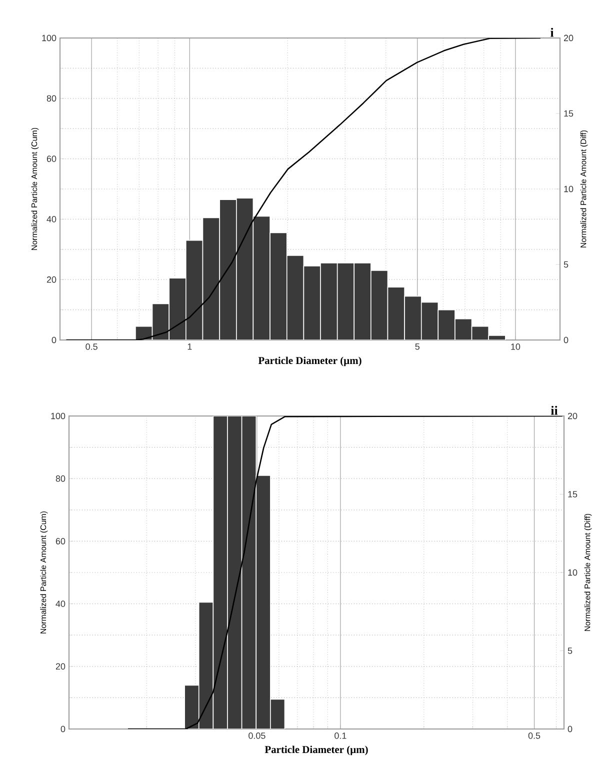 The image size is (606, 773). I want to click on x-tick-label: 10, so click(515, 347).